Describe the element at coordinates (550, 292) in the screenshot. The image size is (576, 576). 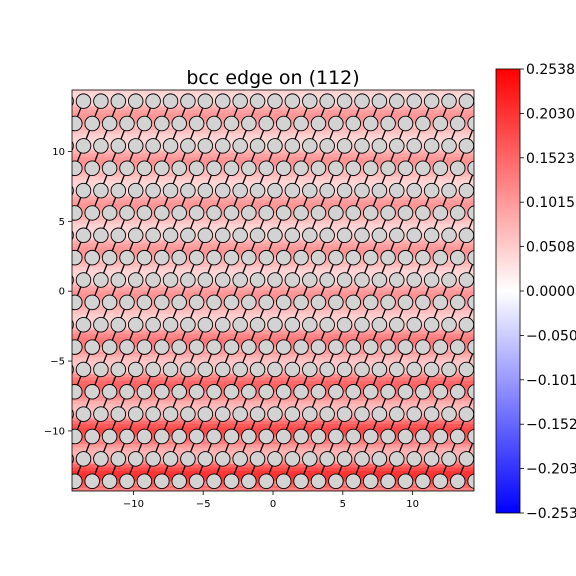
I see `colorbar-tick-label: 0.0000` at that location.